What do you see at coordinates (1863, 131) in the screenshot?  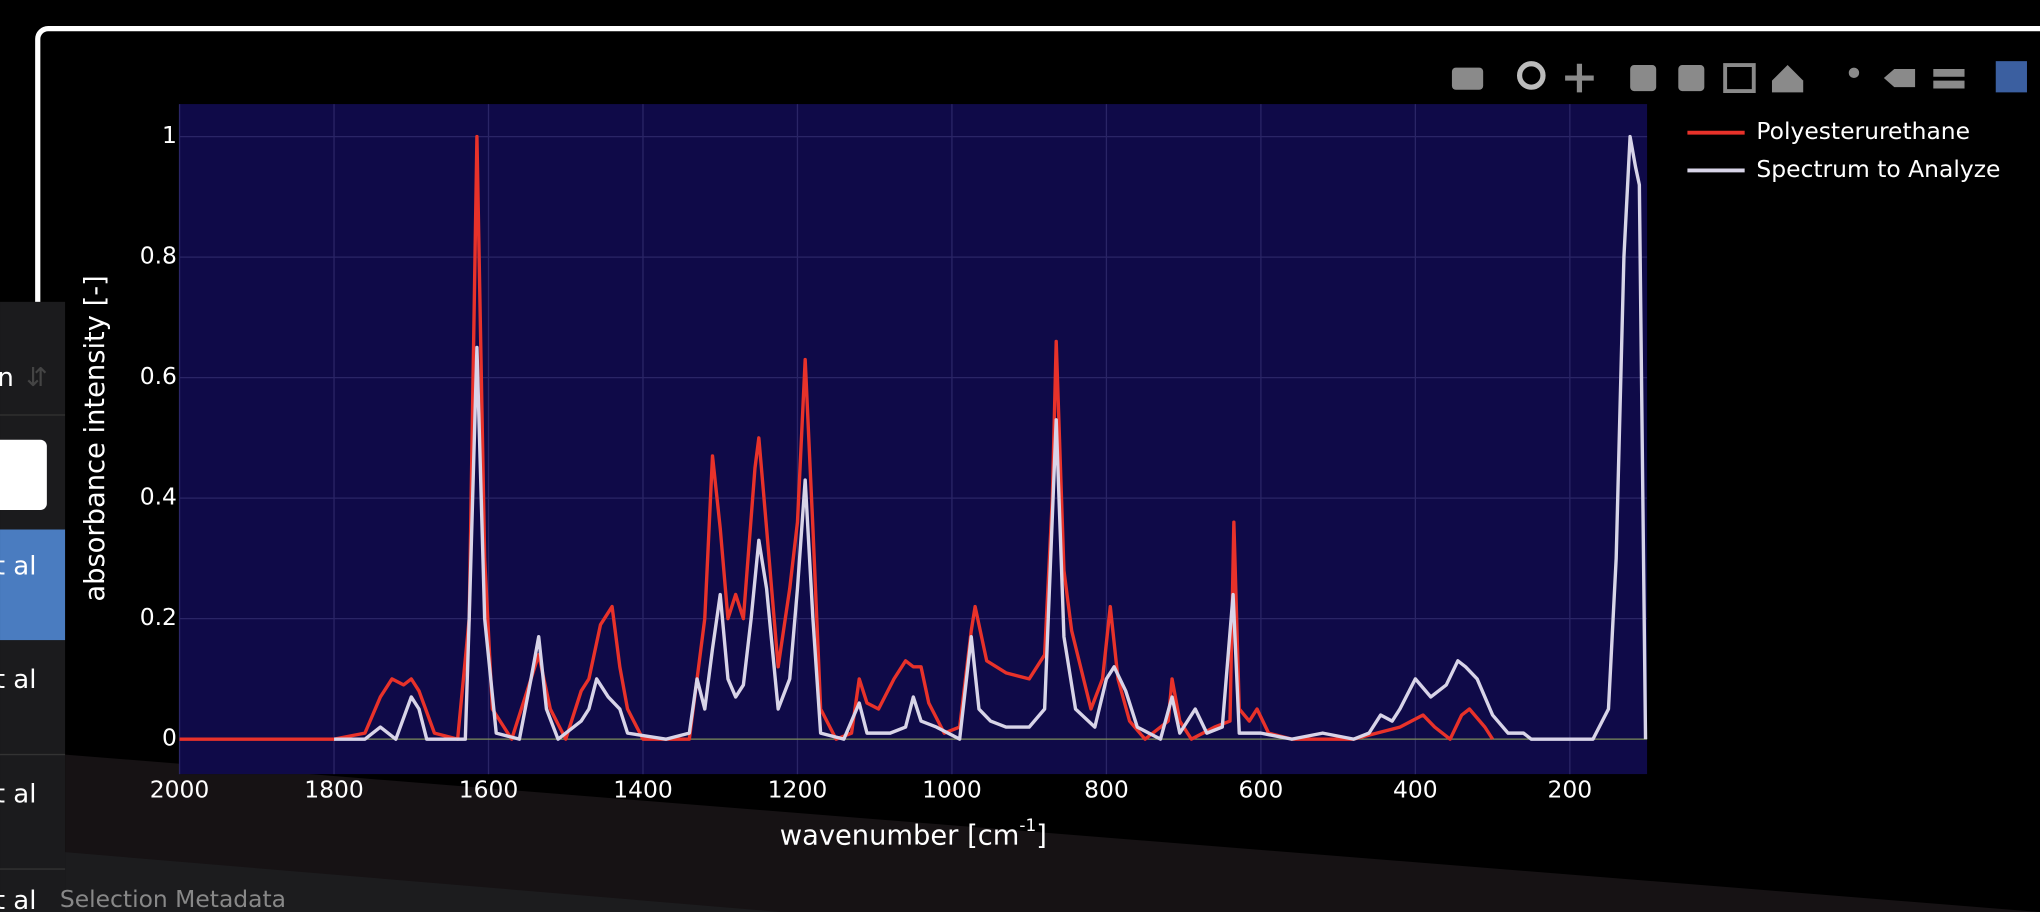 I see `legend-label: Polyesterurethane` at bounding box center [1863, 131].